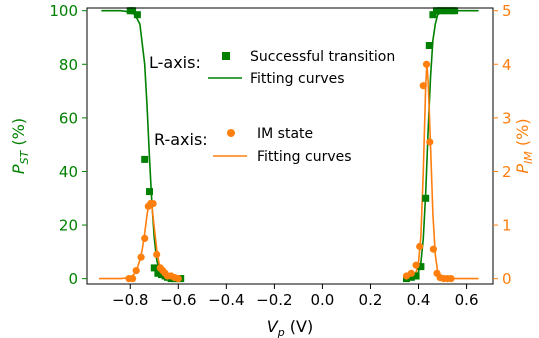 This screenshot has height=338, width=539. I want to click on y-right-tick-label: 0, so click(507, 279).